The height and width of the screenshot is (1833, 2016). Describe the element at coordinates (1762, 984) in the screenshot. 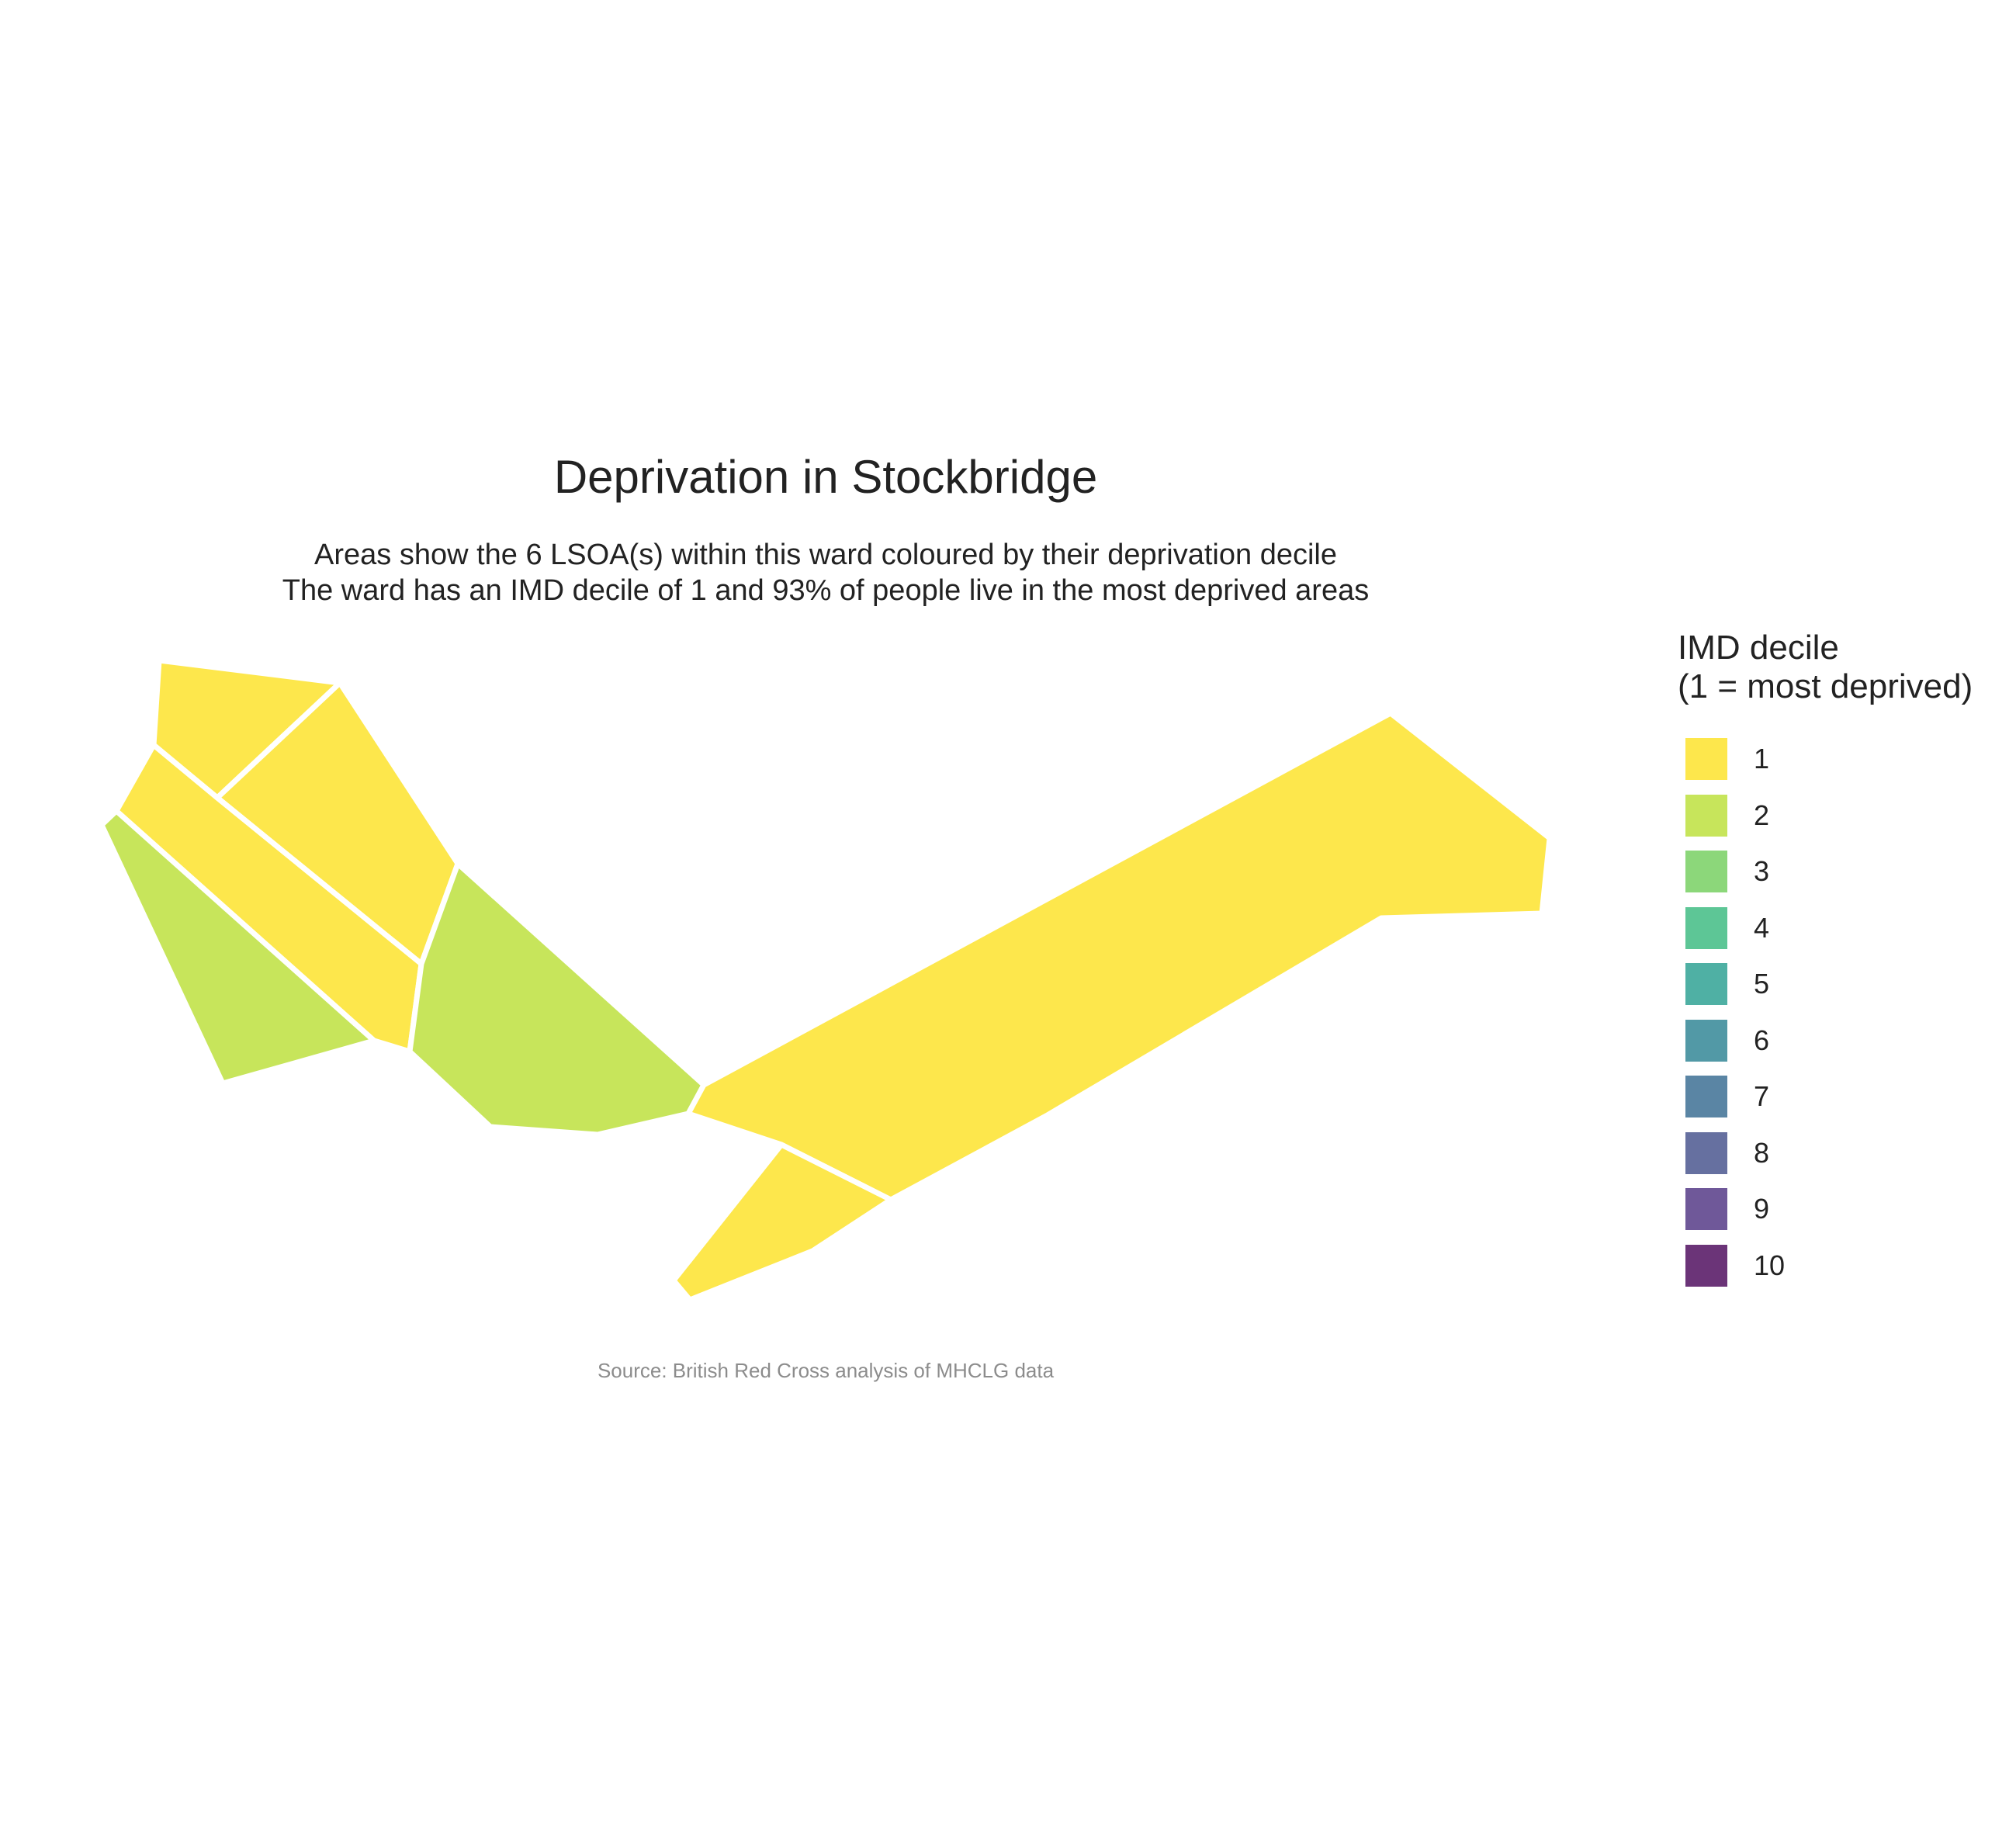

I see `legend-label: 5` at that location.